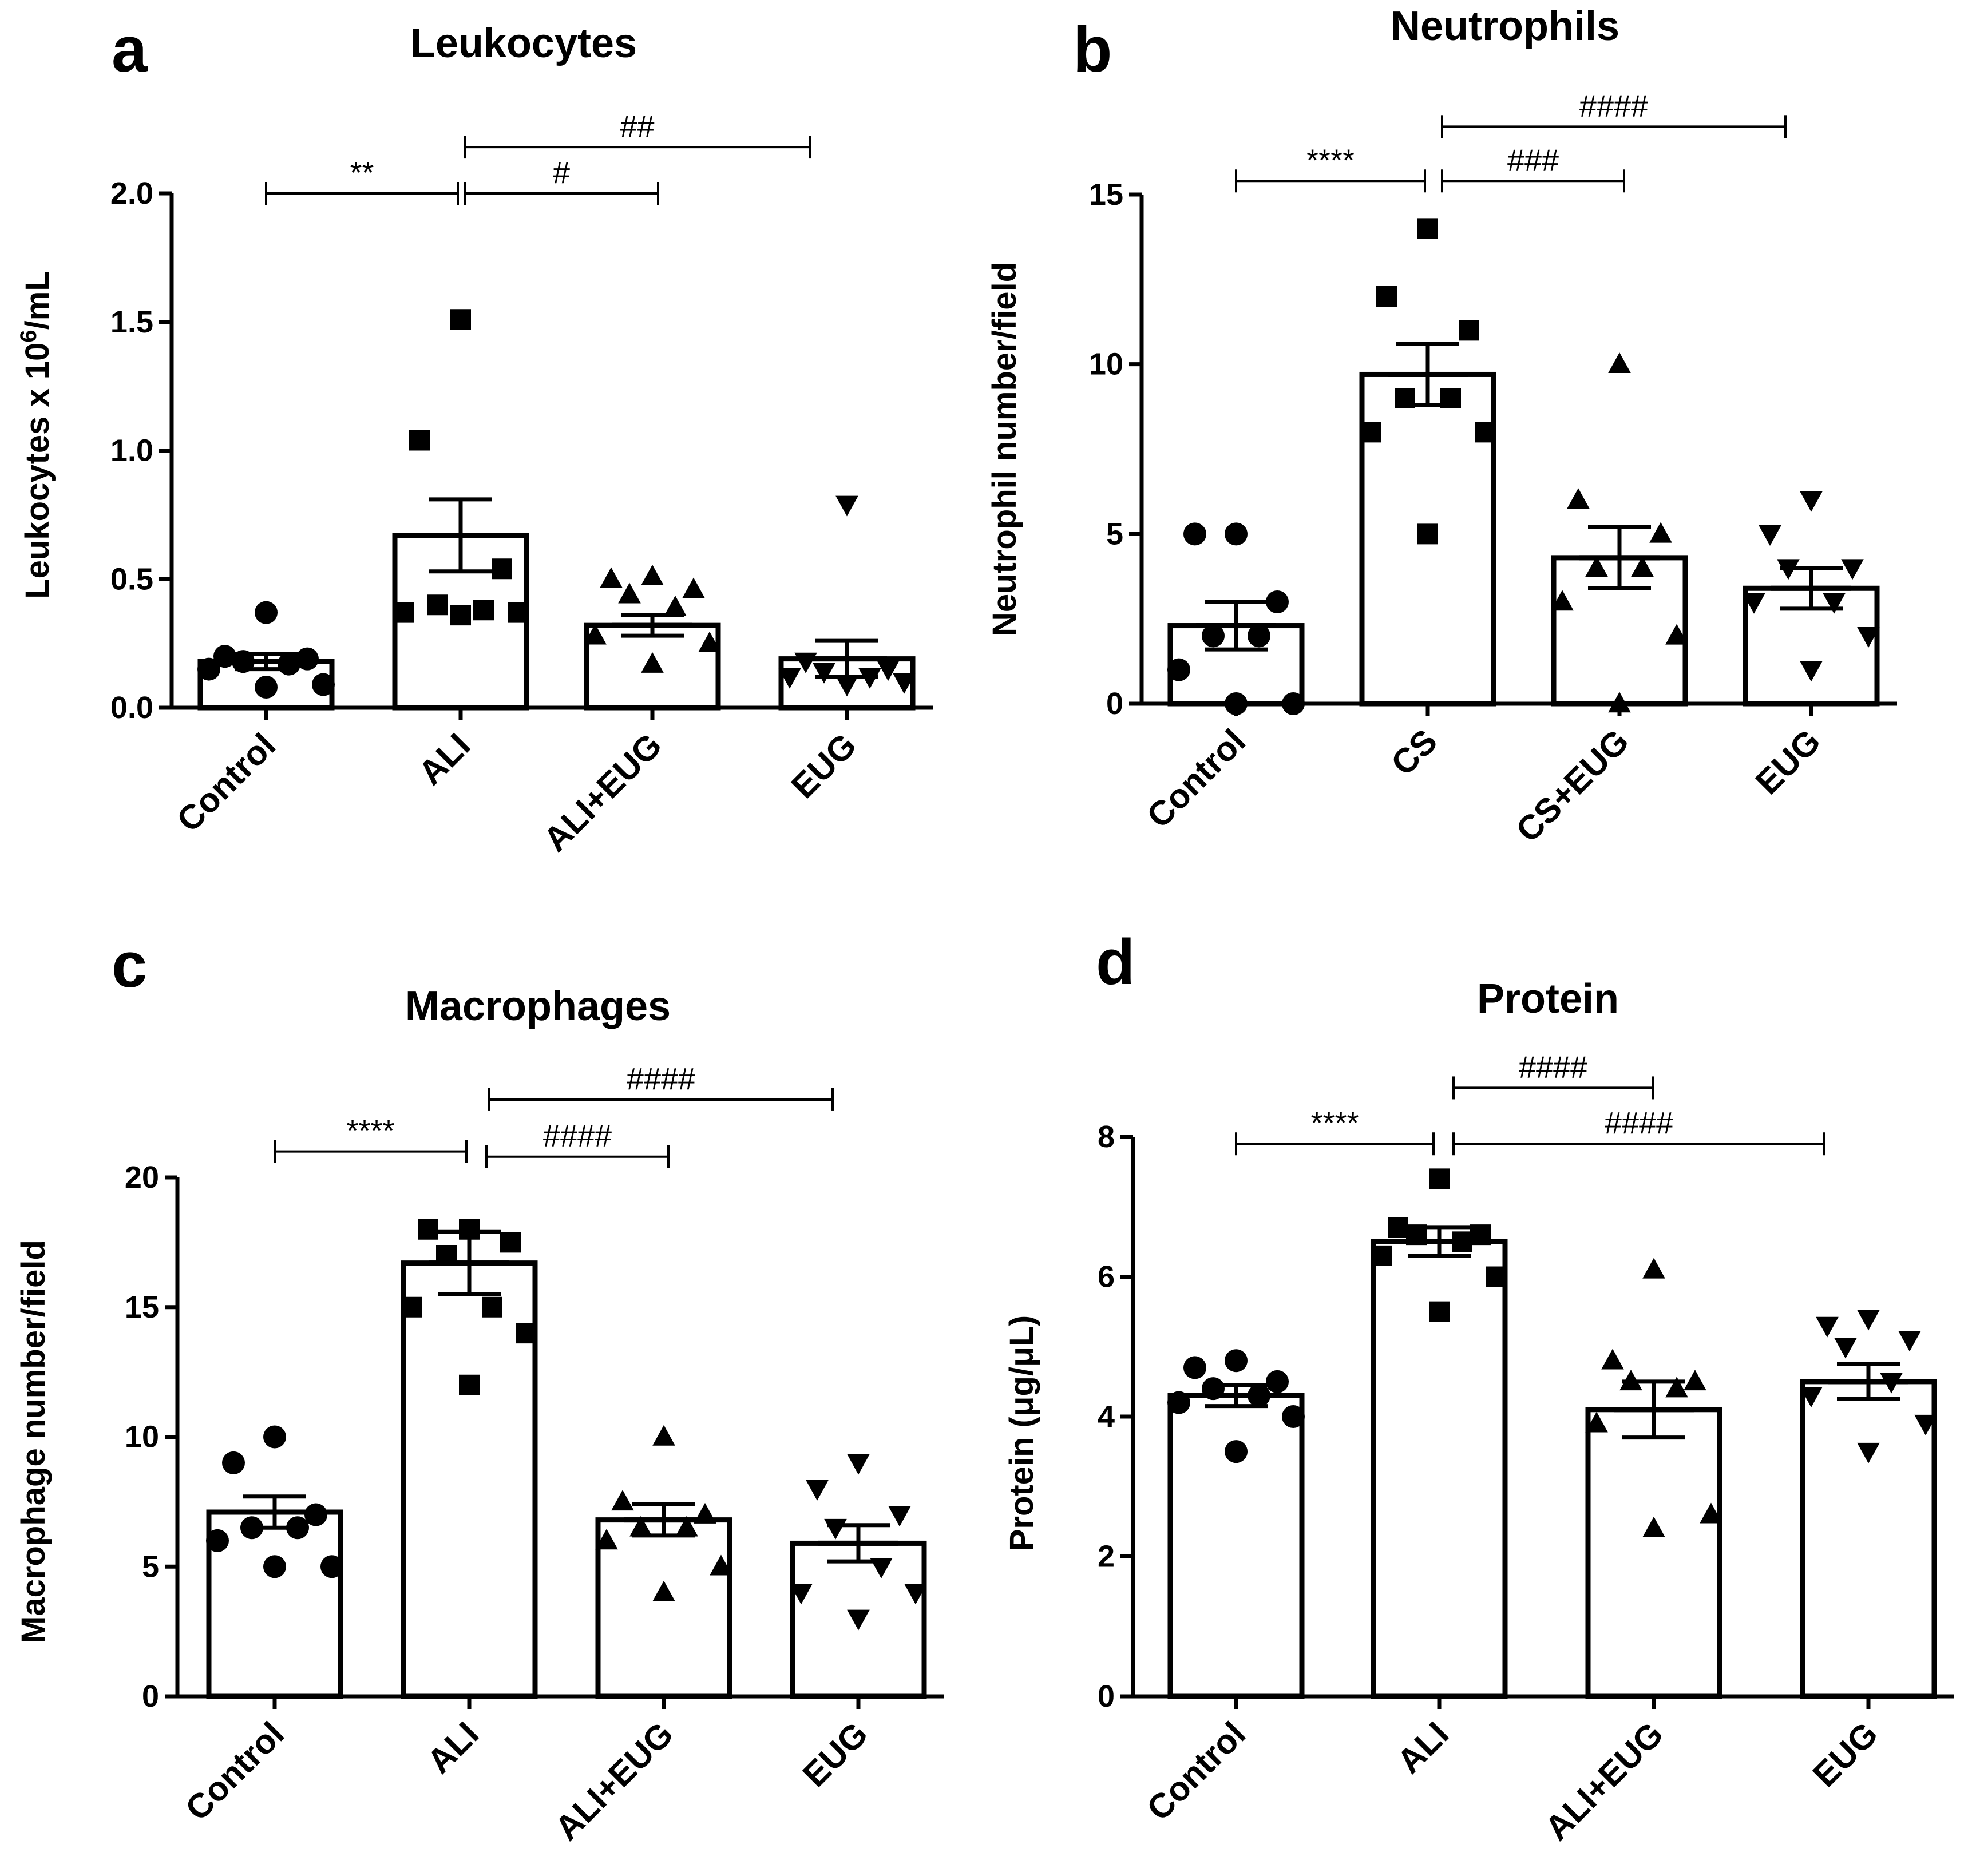  Describe the element at coordinates (37, 301) in the screenshot. I see `y-axis-label-suffix: /mL` at that location.